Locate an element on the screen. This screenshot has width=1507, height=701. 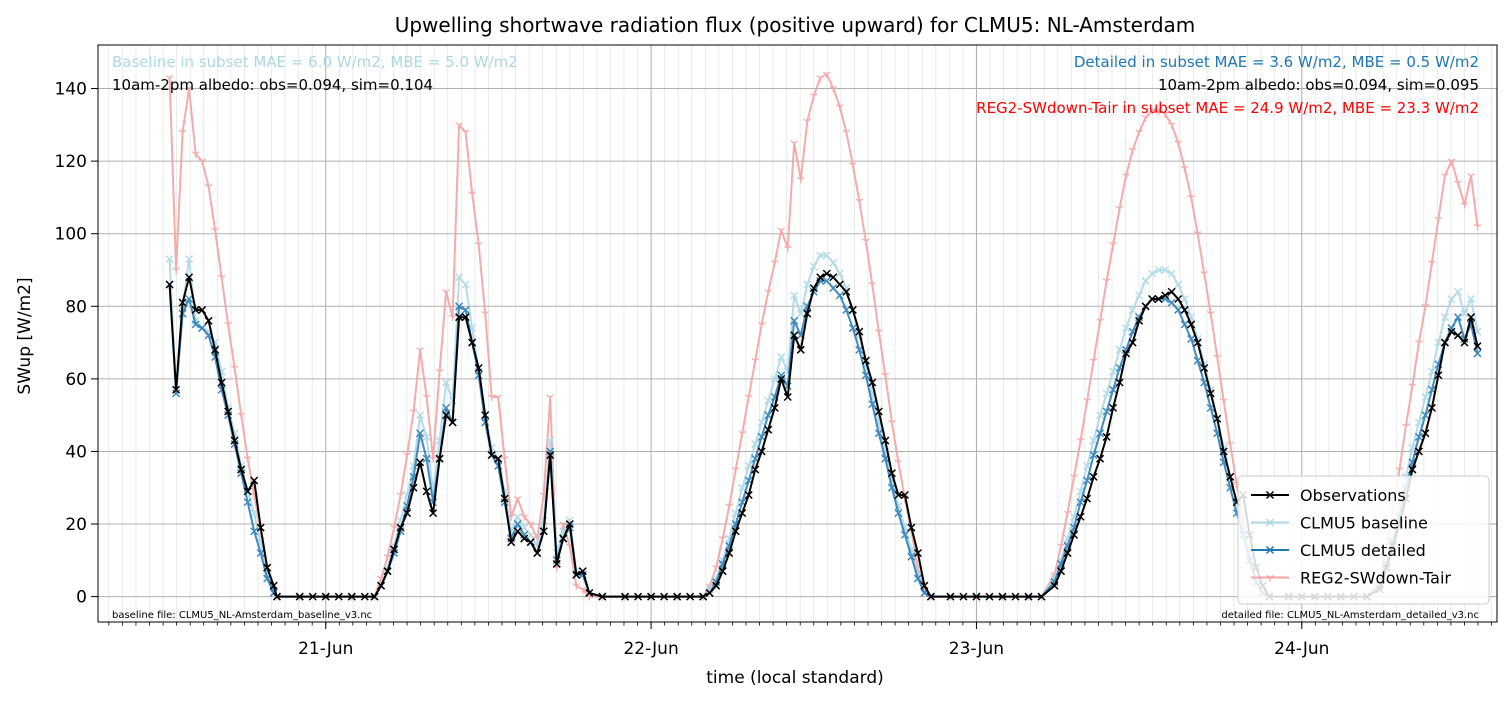
y-tick-label: 20 is located at coordinates (76, 525).